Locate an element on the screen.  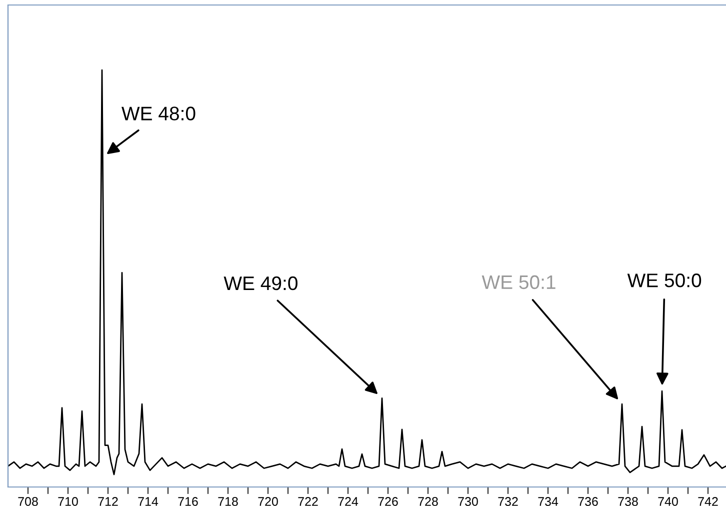
x-tick-label: 736 is located at coordinates (588, 501).